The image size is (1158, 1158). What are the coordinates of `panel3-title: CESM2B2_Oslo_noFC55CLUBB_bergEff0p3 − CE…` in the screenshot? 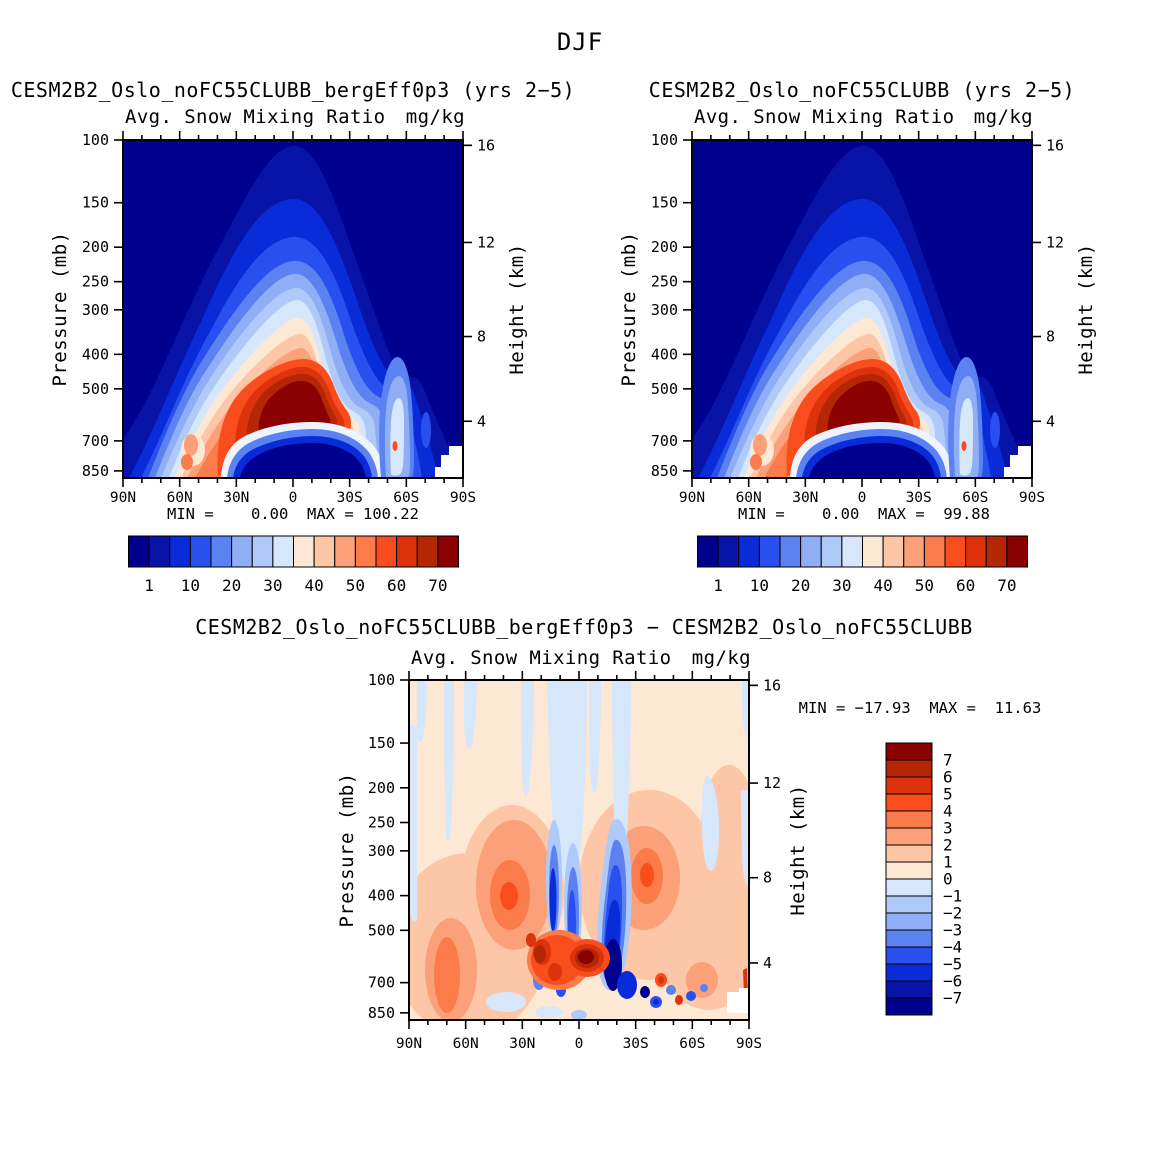 It's located at (584, 627).